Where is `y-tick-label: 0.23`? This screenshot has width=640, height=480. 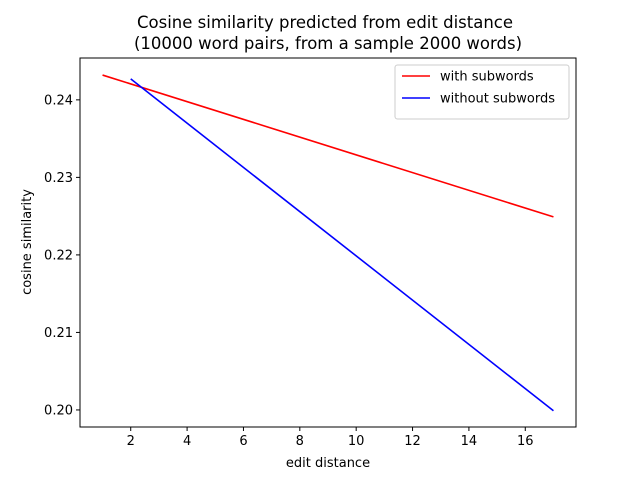 y-tick-label: 0.23 is located at coordinates (58, 178).